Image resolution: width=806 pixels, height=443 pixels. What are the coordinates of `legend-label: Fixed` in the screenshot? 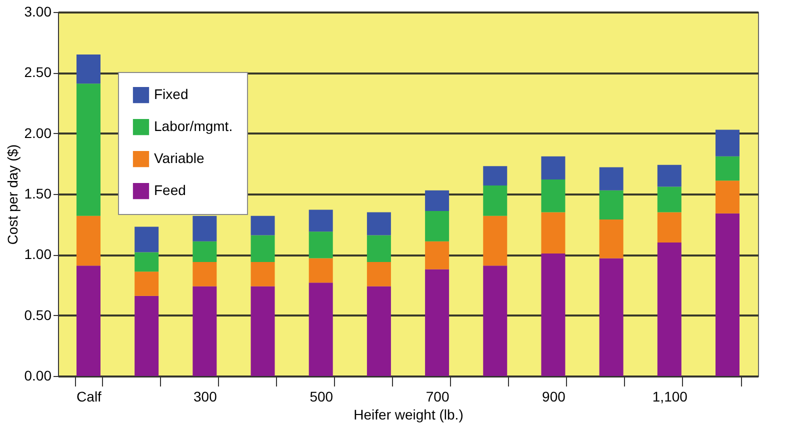 It's located at (171, 94).